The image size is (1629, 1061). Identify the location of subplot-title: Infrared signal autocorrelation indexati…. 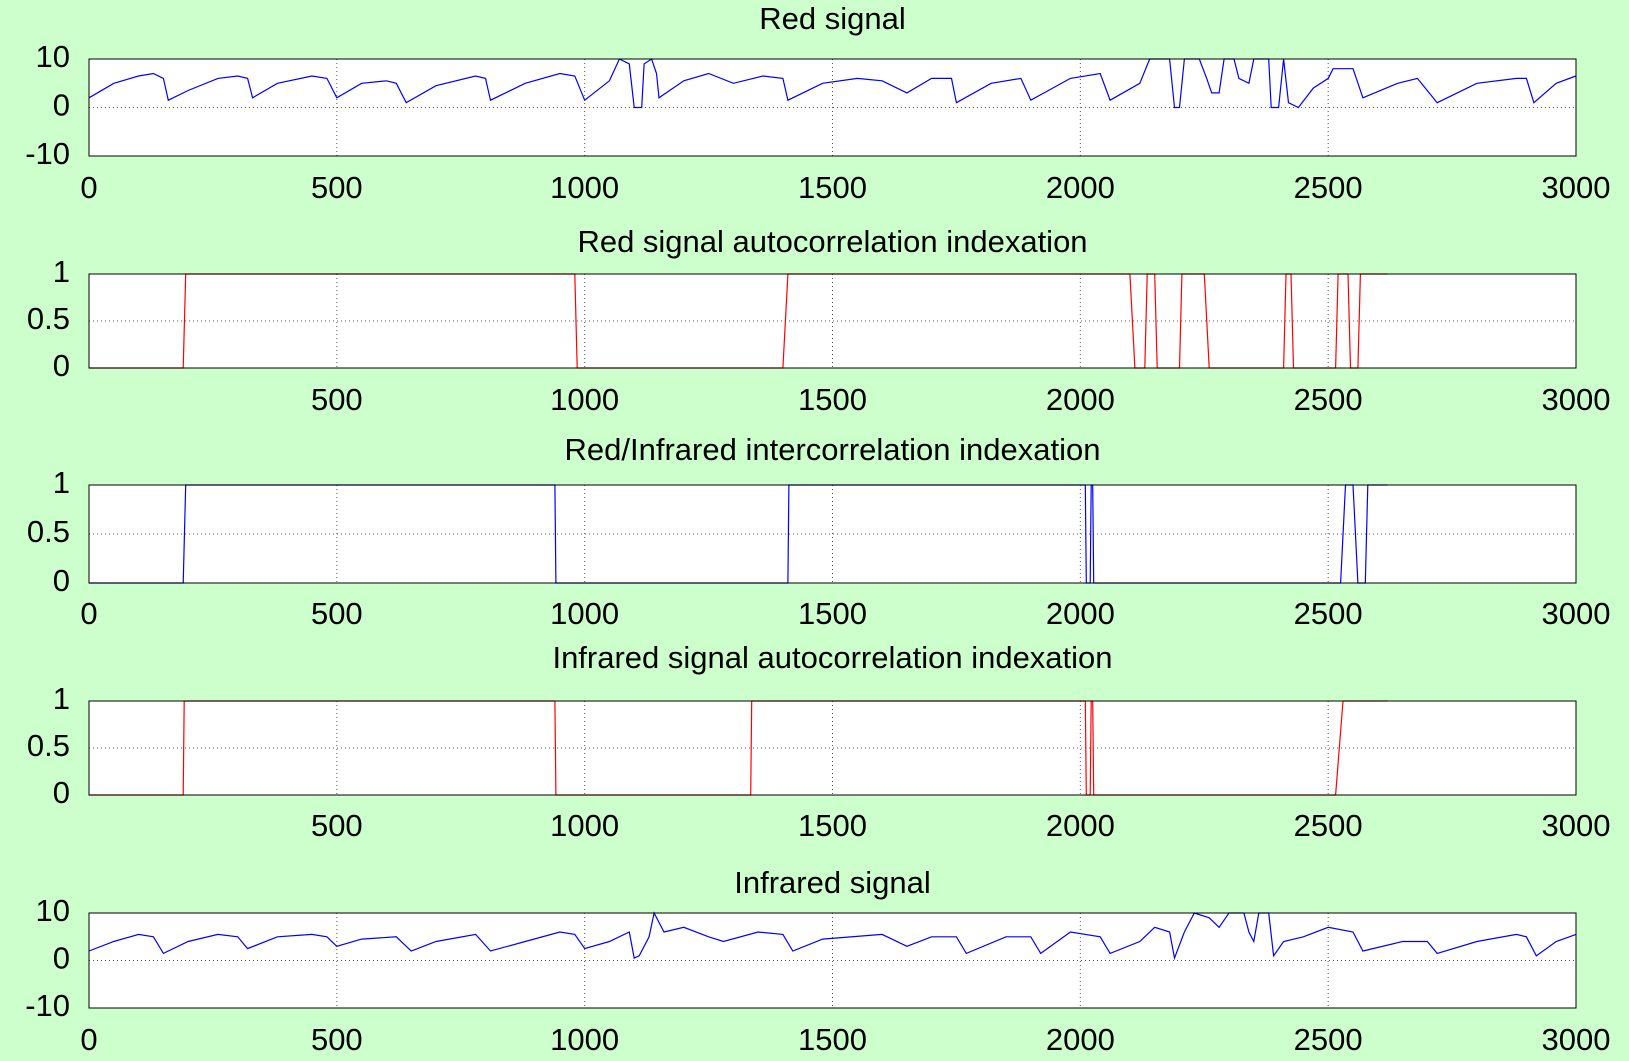
(832, 657).